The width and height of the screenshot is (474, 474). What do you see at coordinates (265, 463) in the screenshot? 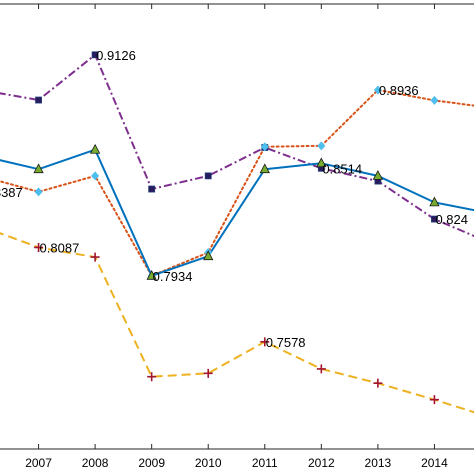
I see `x-tick-label-2011: 2011` at bounding box center [265, 463].